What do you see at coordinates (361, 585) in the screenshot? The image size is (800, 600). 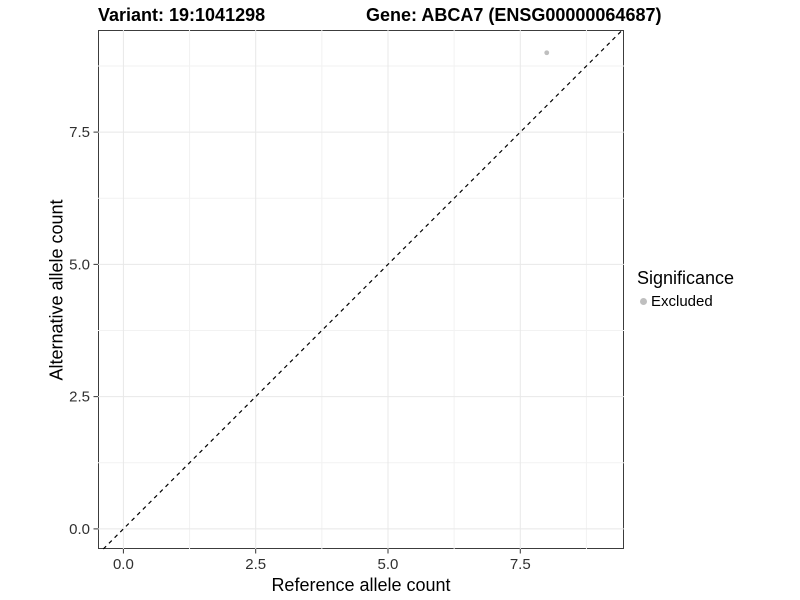 I see `x-axis-label: Reference allele count` at bounding box center [361, 585].